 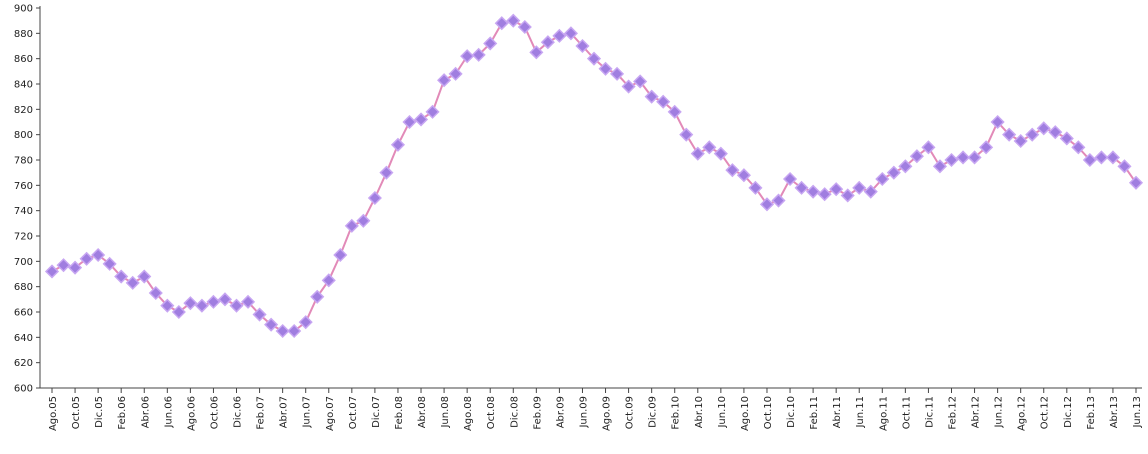 What do you see at coordinates (791, 412) in the screenshot?
I see `x-tick-label: Dic.10` at bounding box center [791, 412].